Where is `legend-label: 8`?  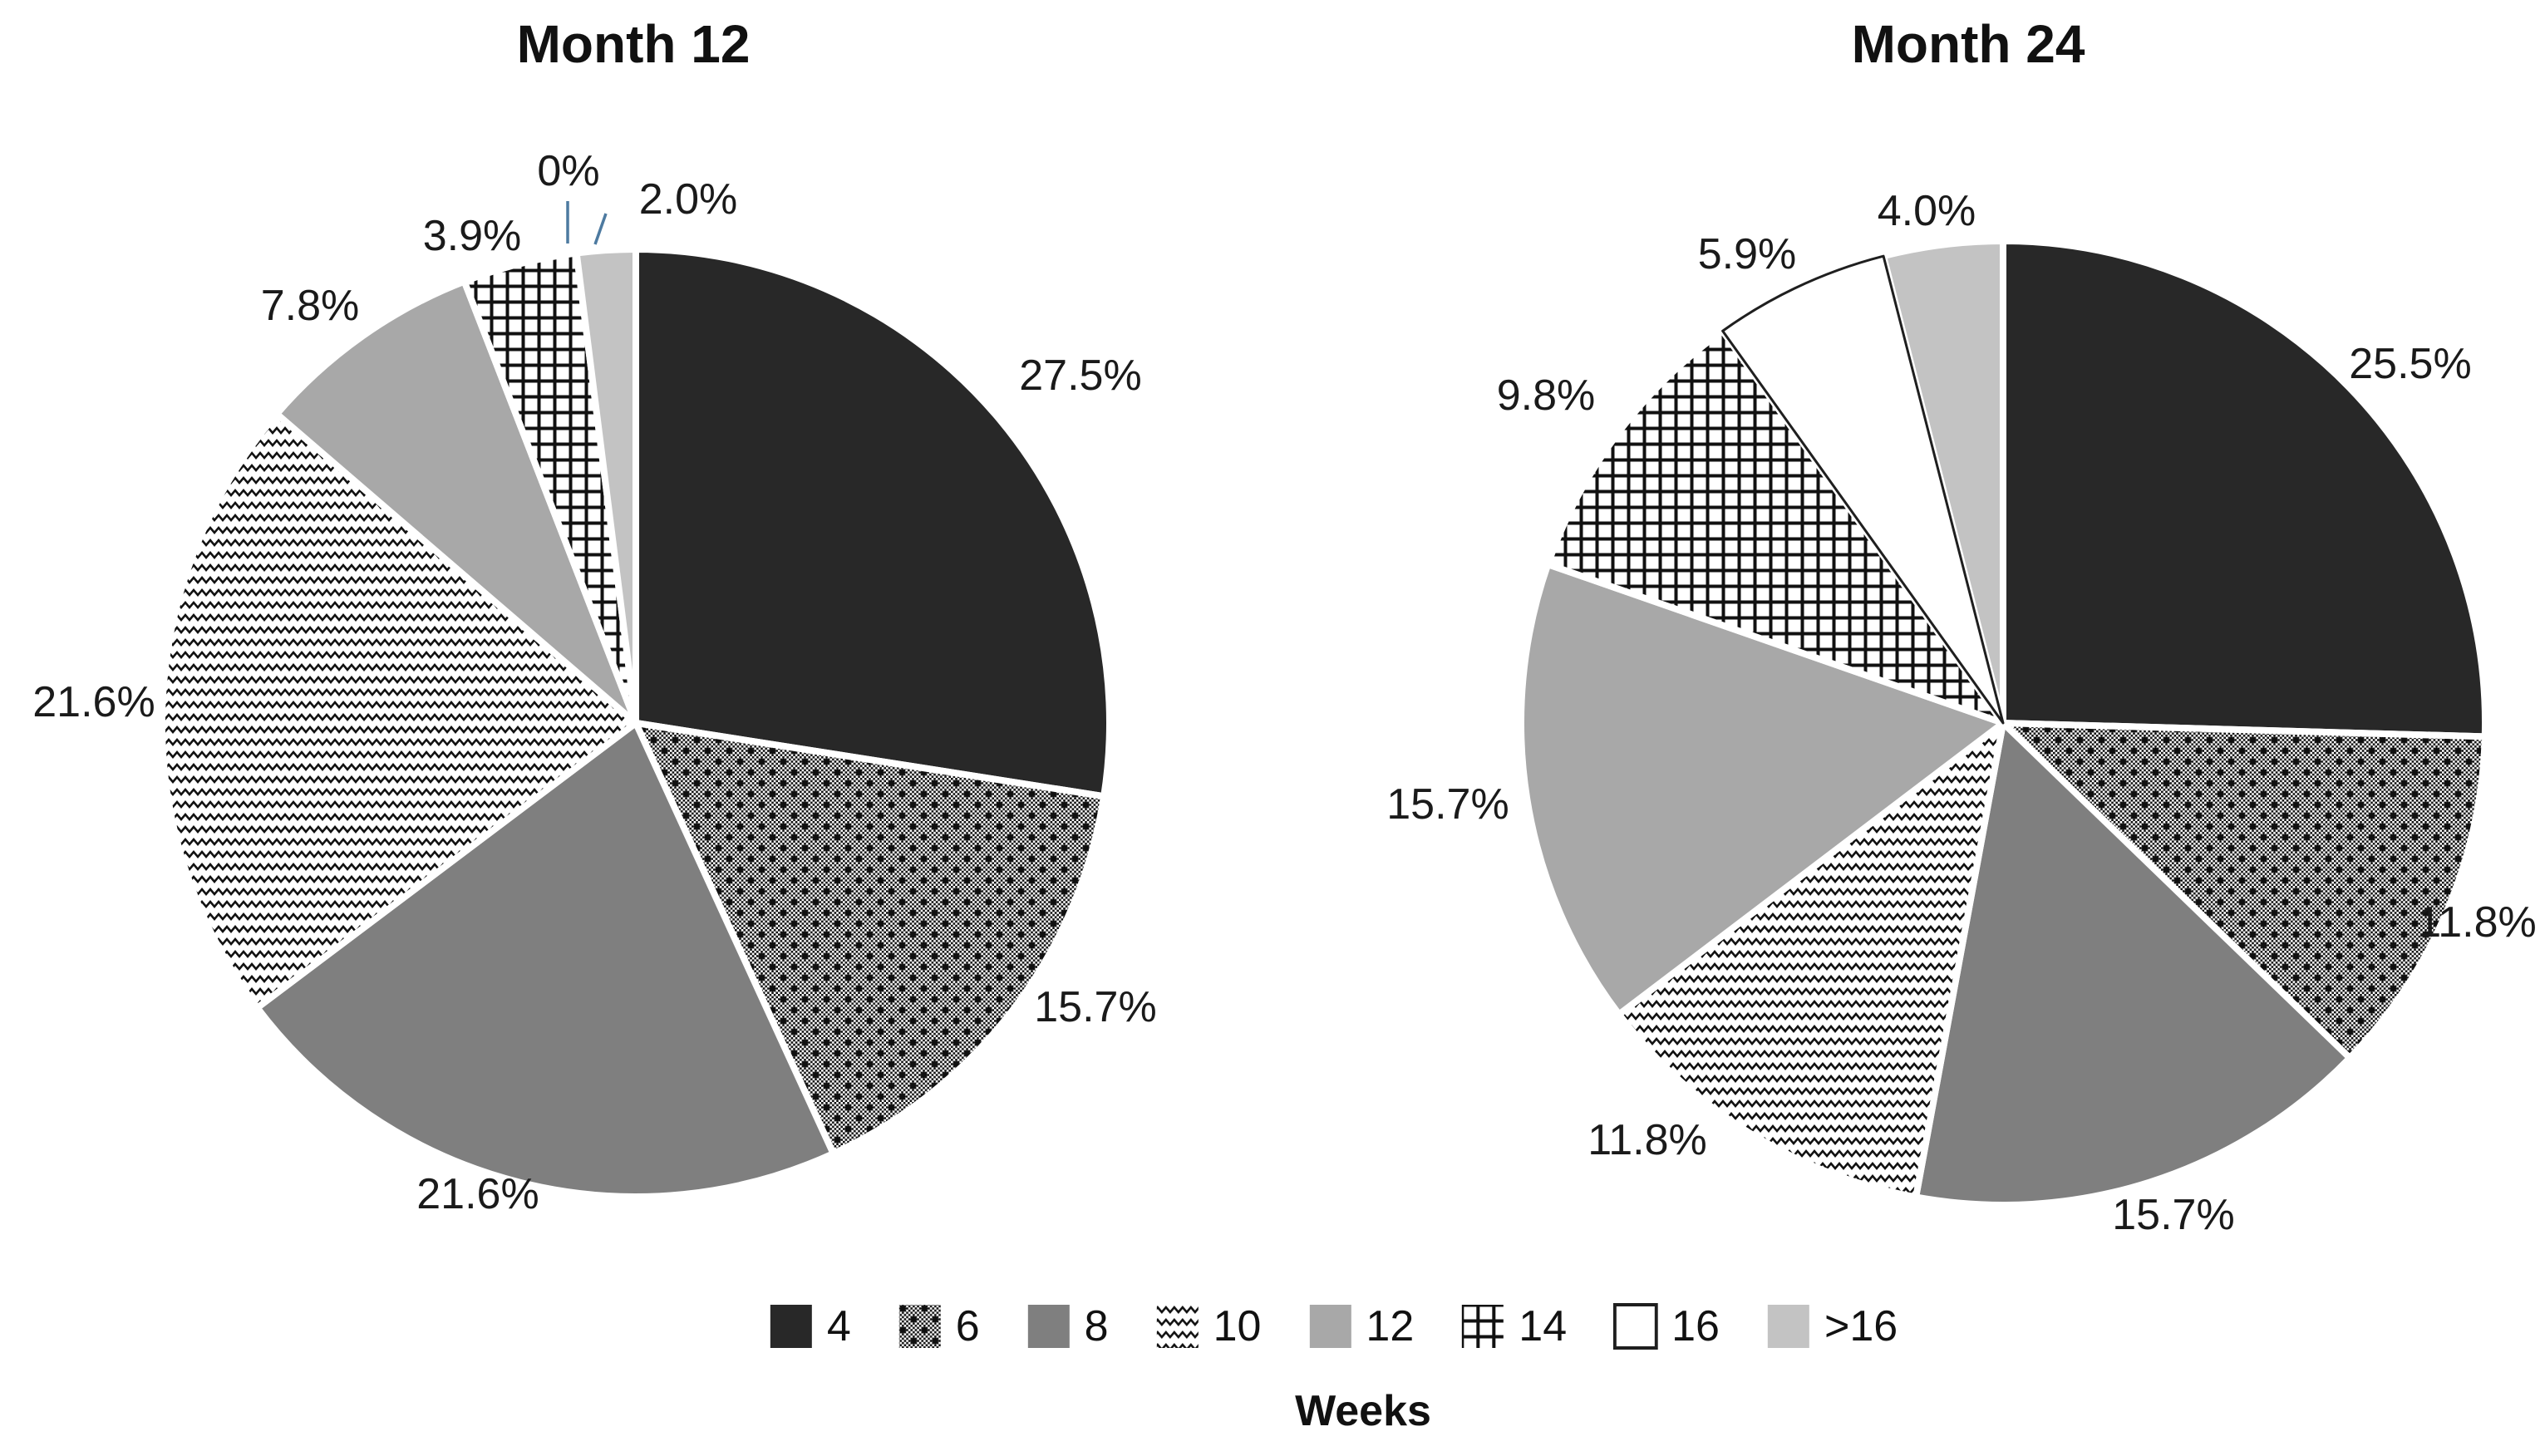
legend-label: 8 is located at coordinates (1096, 1326).